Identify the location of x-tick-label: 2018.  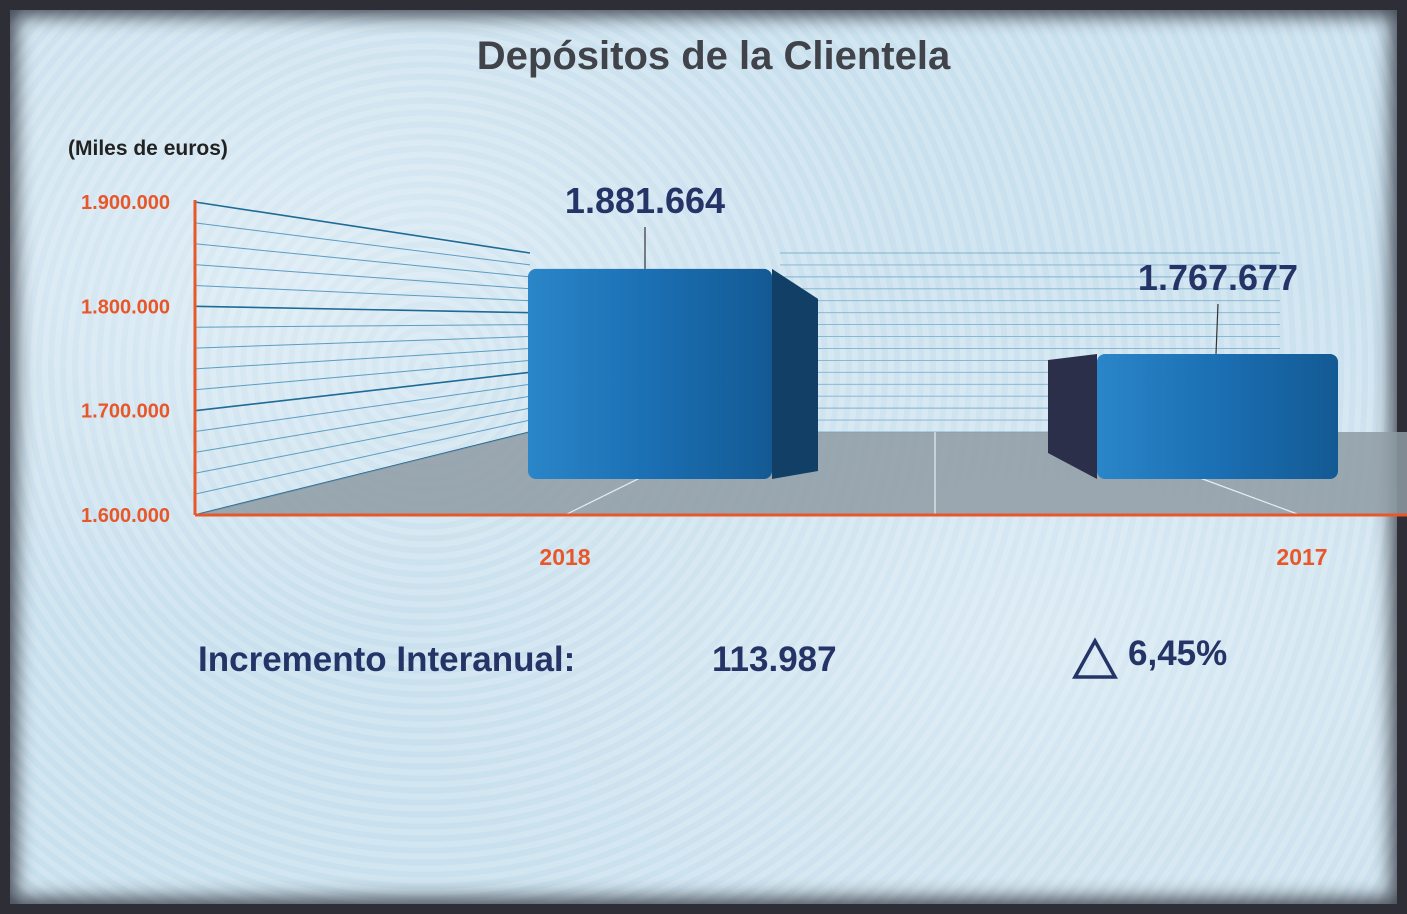
(564, 557).